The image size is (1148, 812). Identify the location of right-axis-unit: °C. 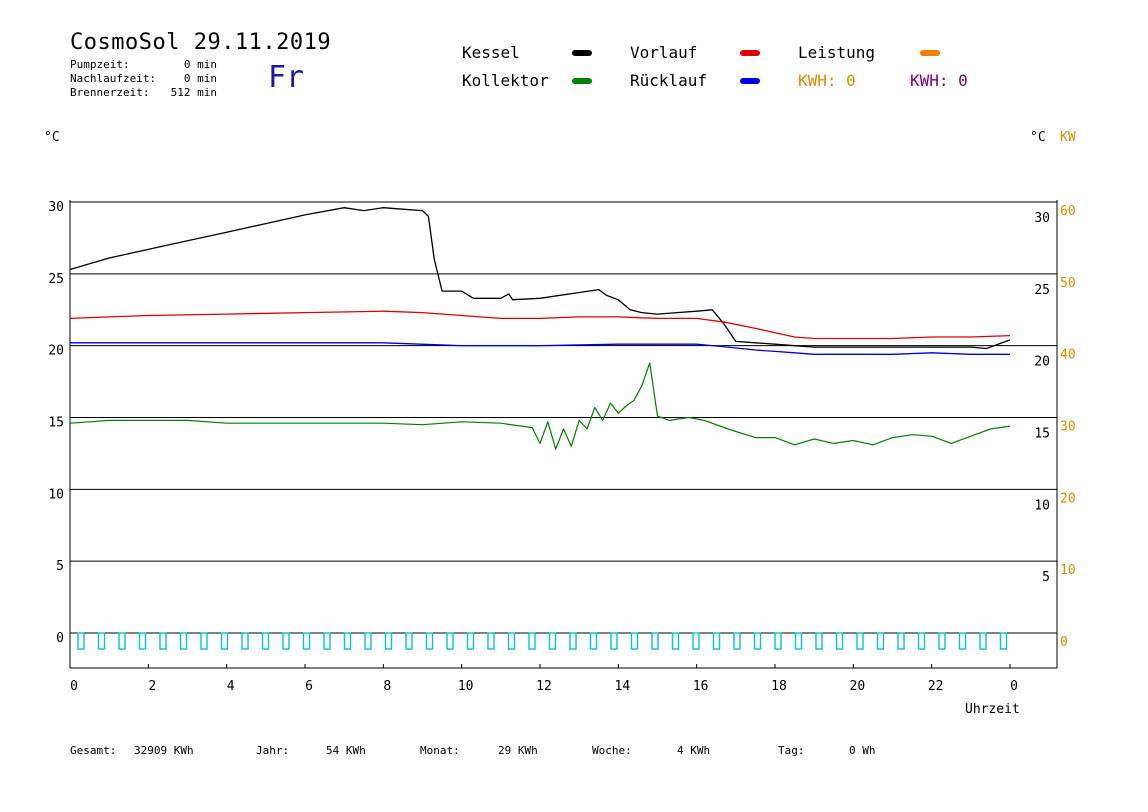
(1038, 137).